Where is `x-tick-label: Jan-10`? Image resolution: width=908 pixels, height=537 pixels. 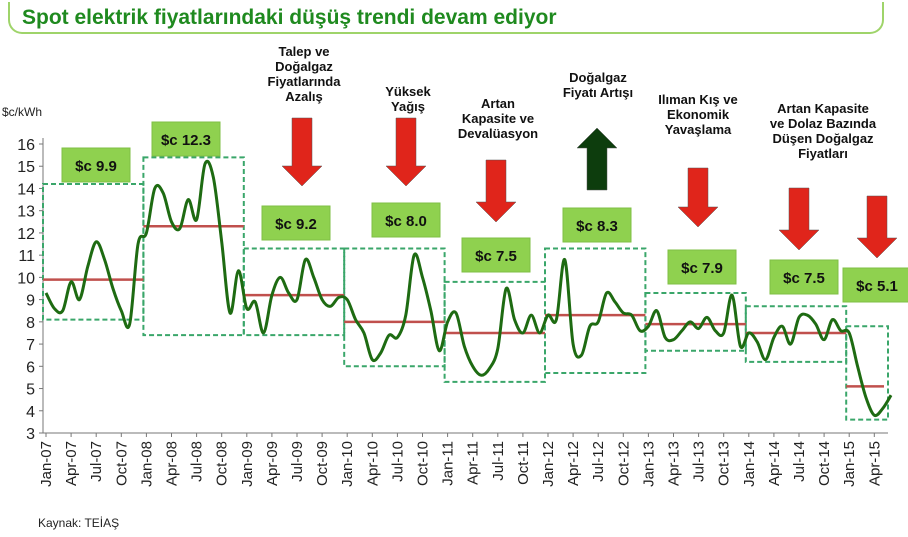 x-tick-label: Jan-10 is located at coordinates (347, 464).